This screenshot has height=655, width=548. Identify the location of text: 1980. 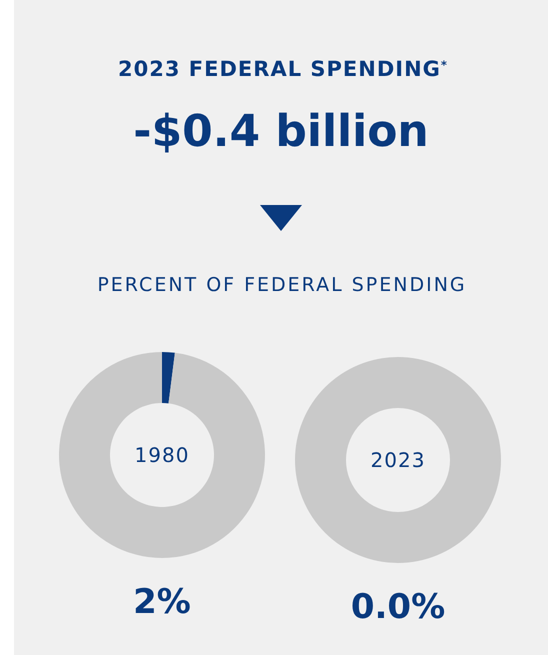
(162, 455).